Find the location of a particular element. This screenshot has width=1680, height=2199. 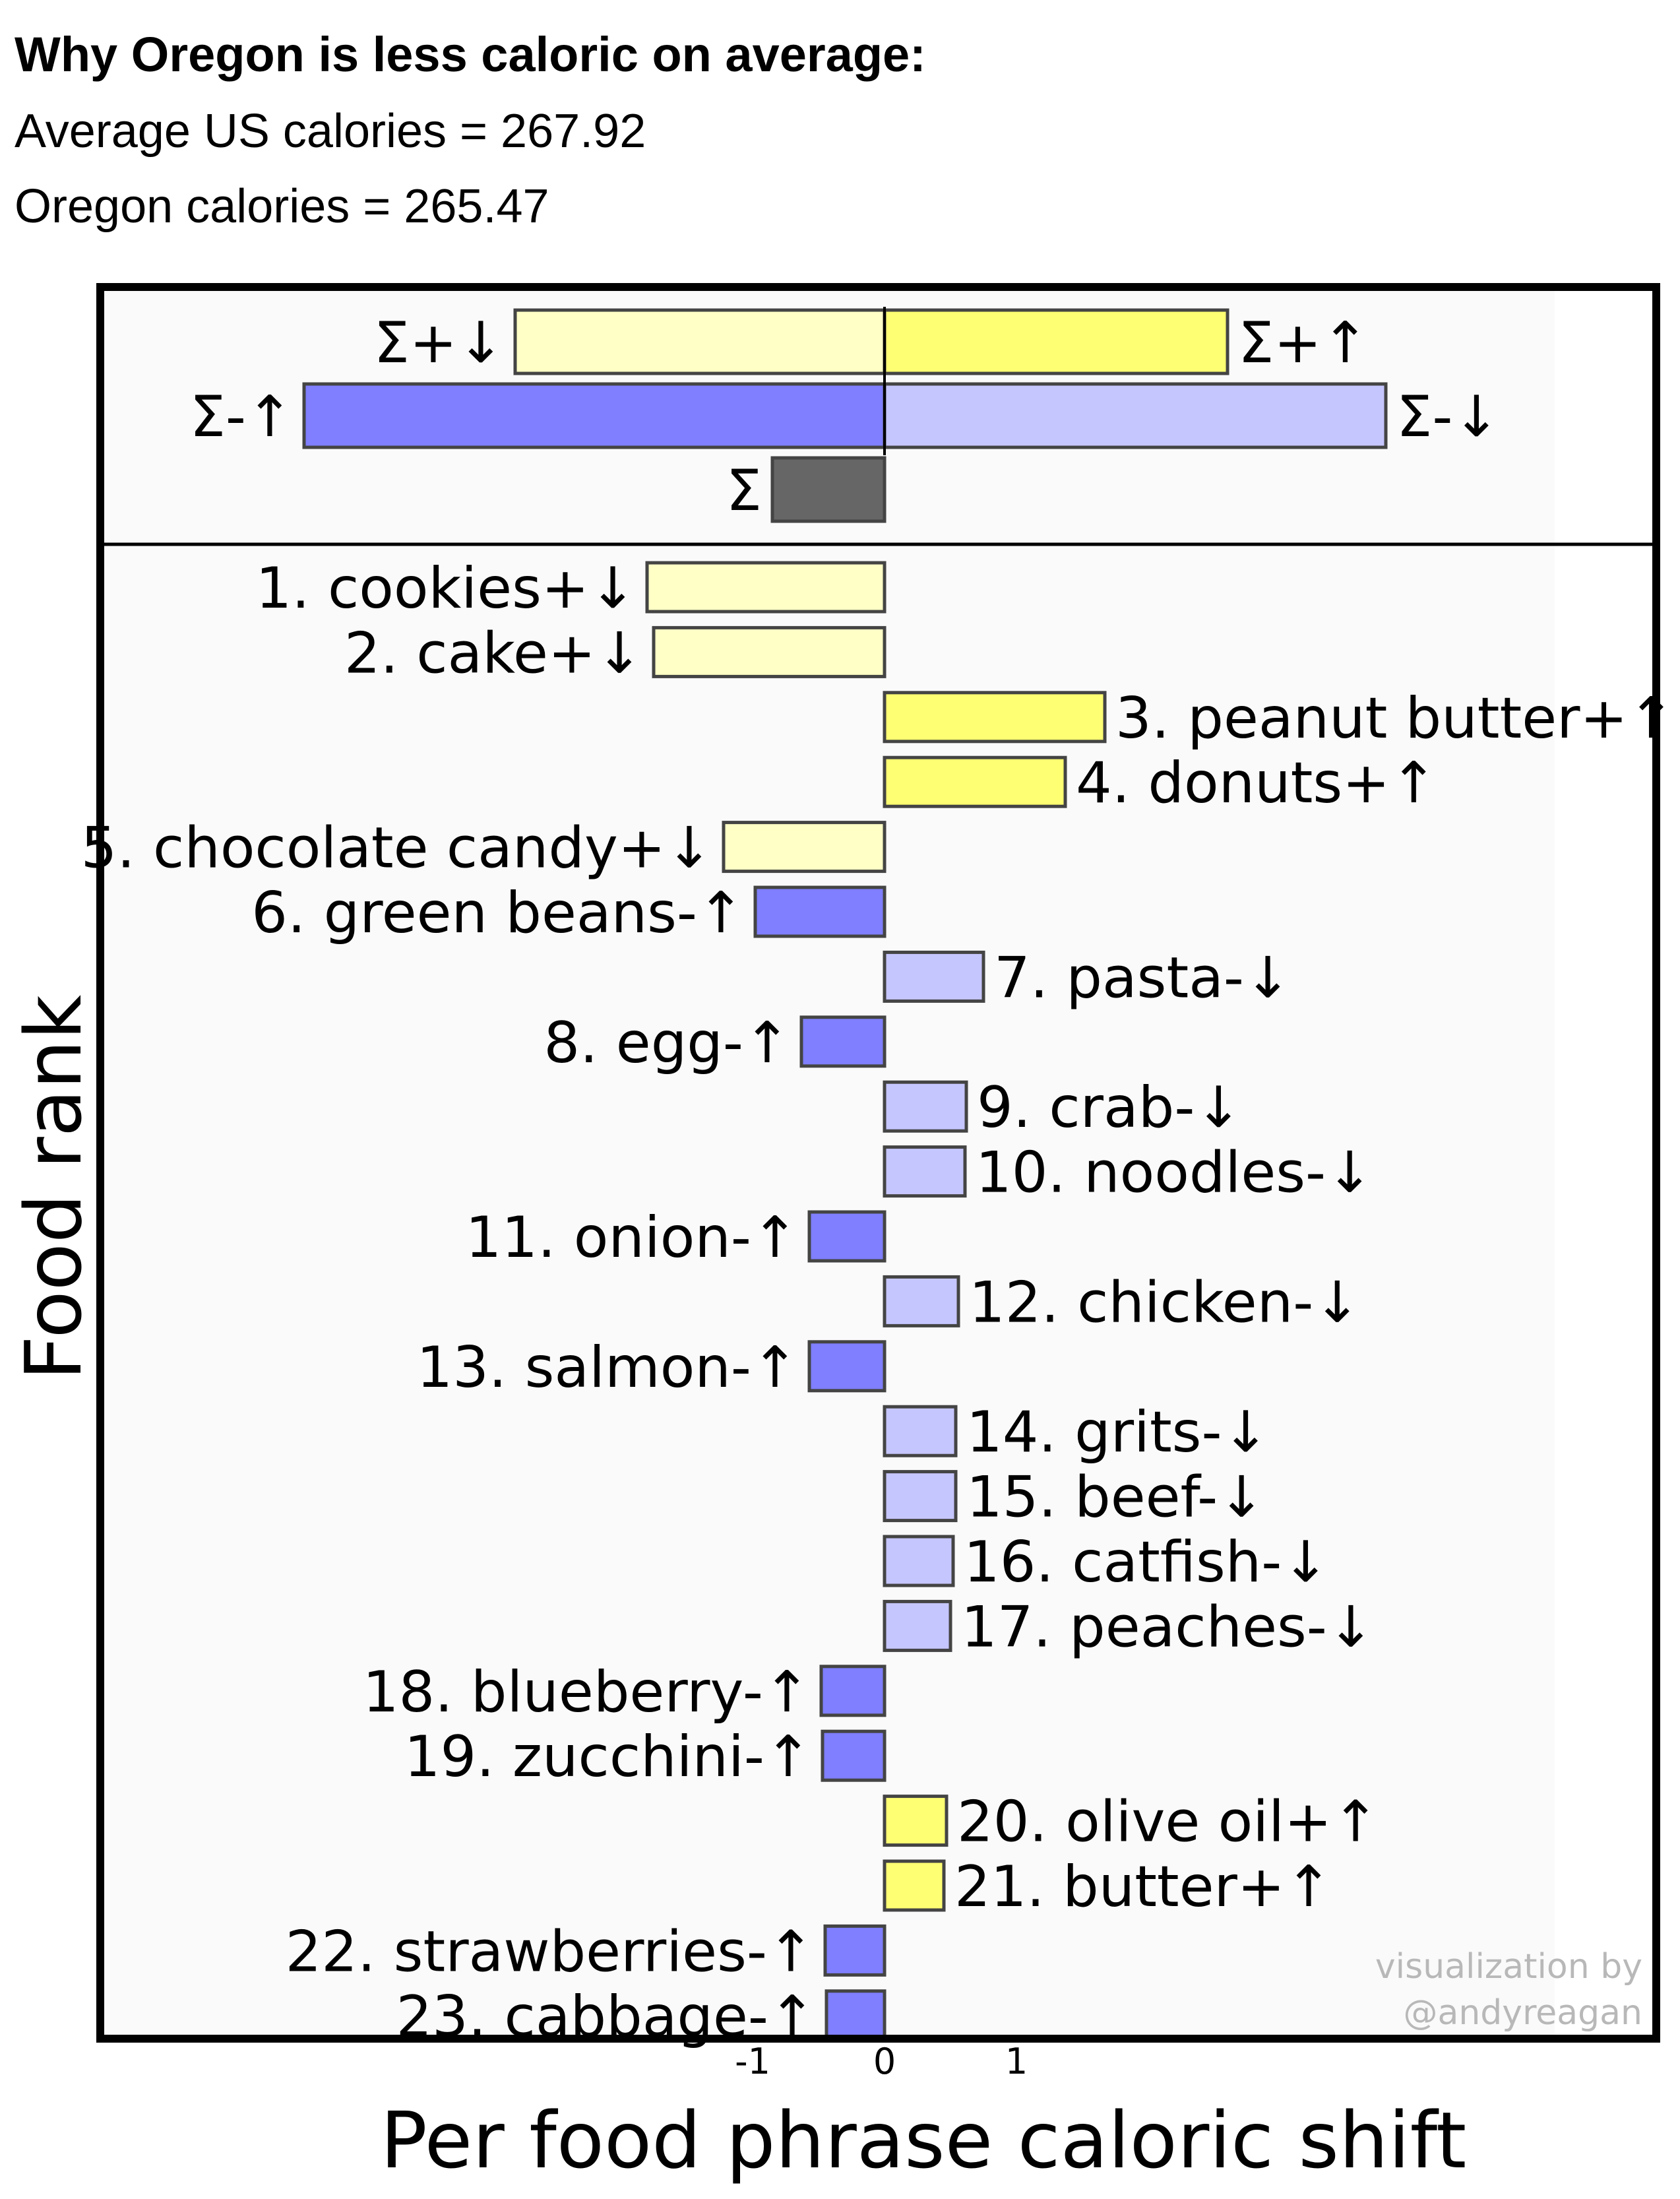

food-label-15-beef-down: 15. beef-↓ is located at coordinates (1115, 1498).